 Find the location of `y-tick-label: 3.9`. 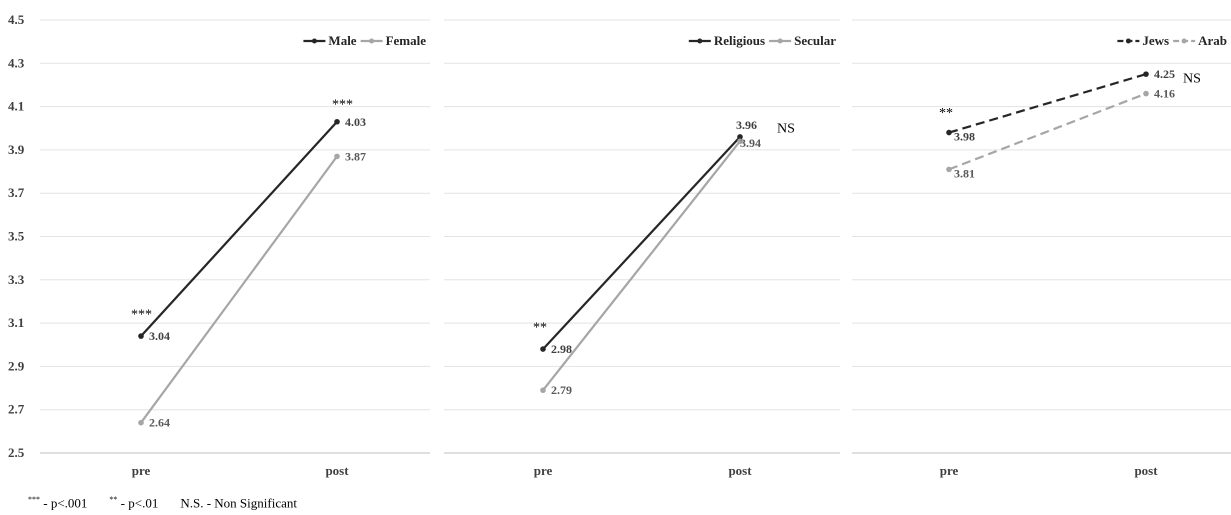

y-tick-label: 3.9 is located at coordinates (16, 149).